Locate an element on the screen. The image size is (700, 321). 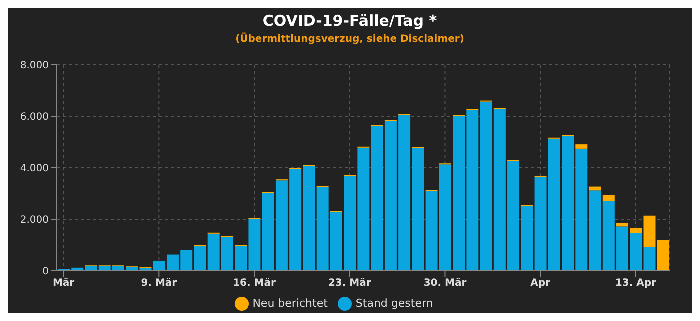
y-tick-label: 8.000 is located at coordinates (34, 66).